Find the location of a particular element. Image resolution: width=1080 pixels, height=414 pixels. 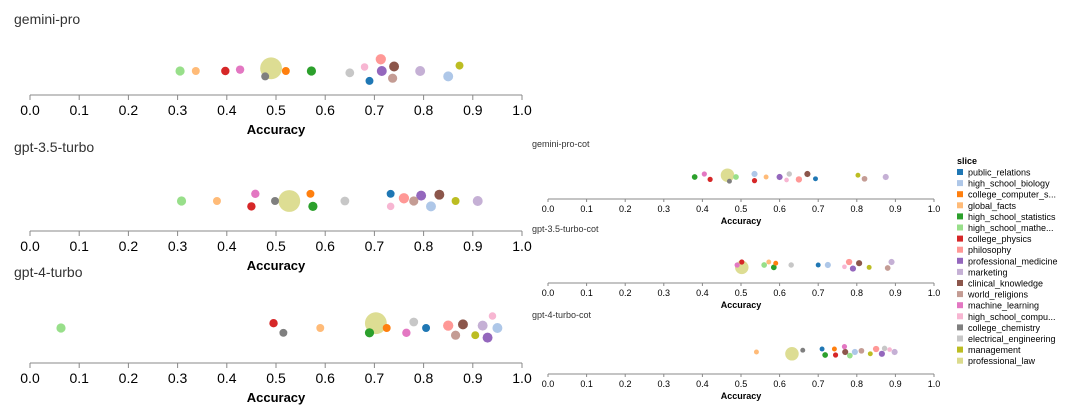

legend-item-label: professional_medicine is located at coordinates (1013, 261).